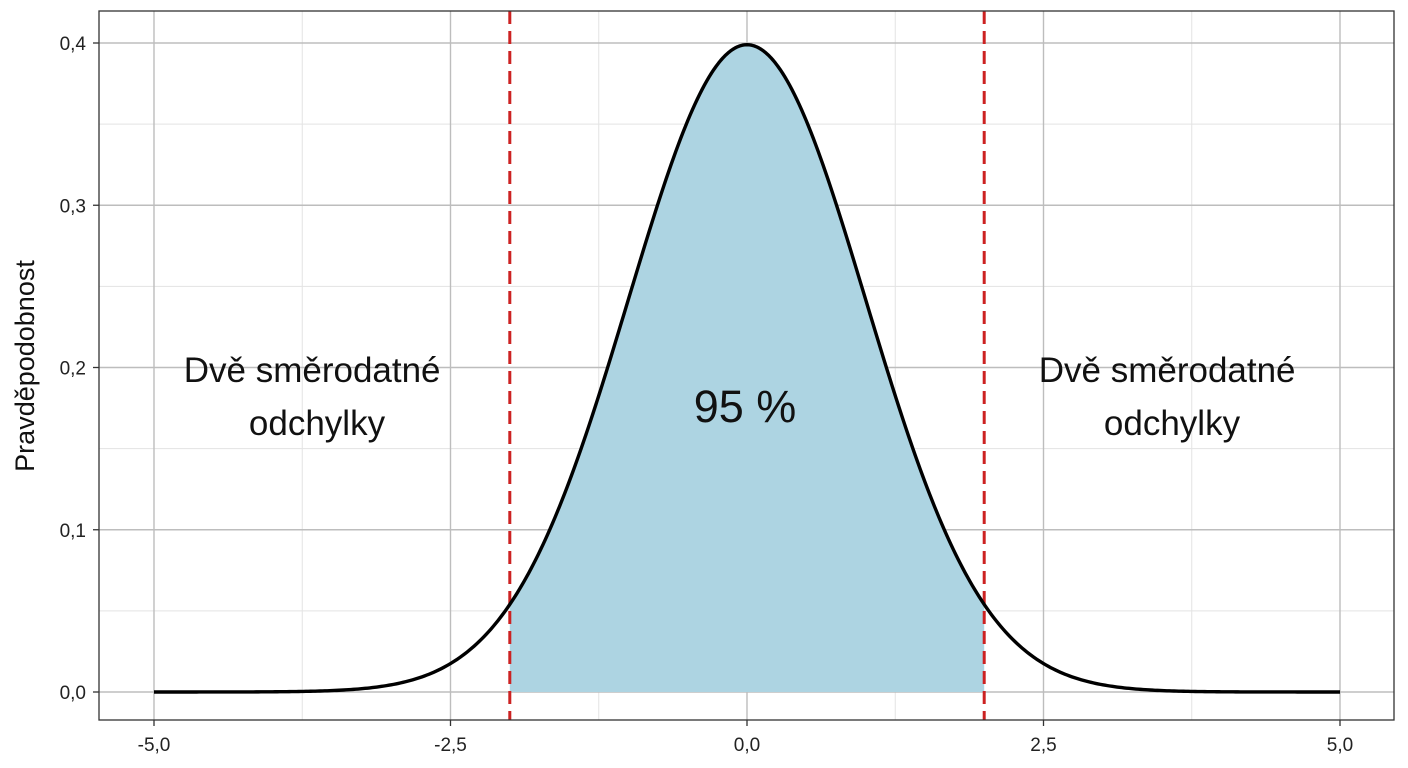 The height and width of the screenshot is (768, 1408). Describe the element at coordinates (1172, 423) in the screenshot. I see `annotation-right-line-2: odchylky` at that location.